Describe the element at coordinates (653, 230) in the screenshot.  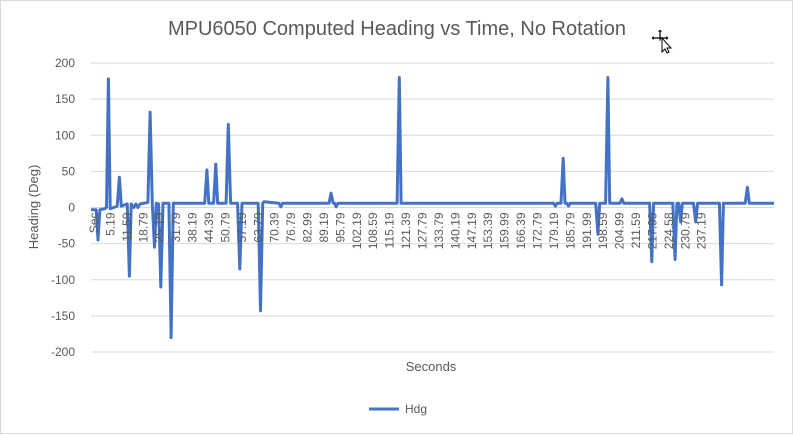
I see `x-tick-label: 217.99` at that location.